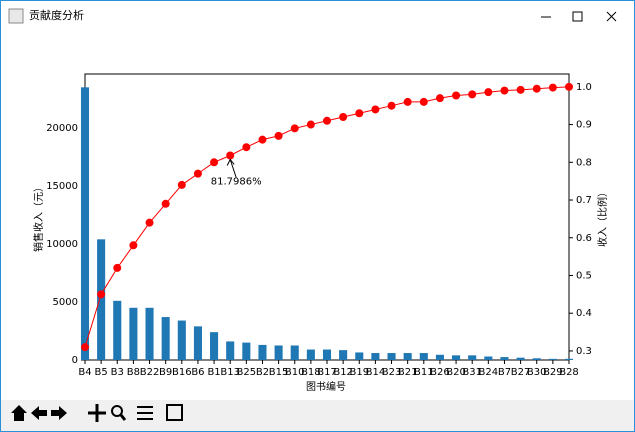 This screenshot has width=635, height=432. Describe the element at coordinates (392, 372) in the screenshot. I see `x-tick-label: B23` at that location.